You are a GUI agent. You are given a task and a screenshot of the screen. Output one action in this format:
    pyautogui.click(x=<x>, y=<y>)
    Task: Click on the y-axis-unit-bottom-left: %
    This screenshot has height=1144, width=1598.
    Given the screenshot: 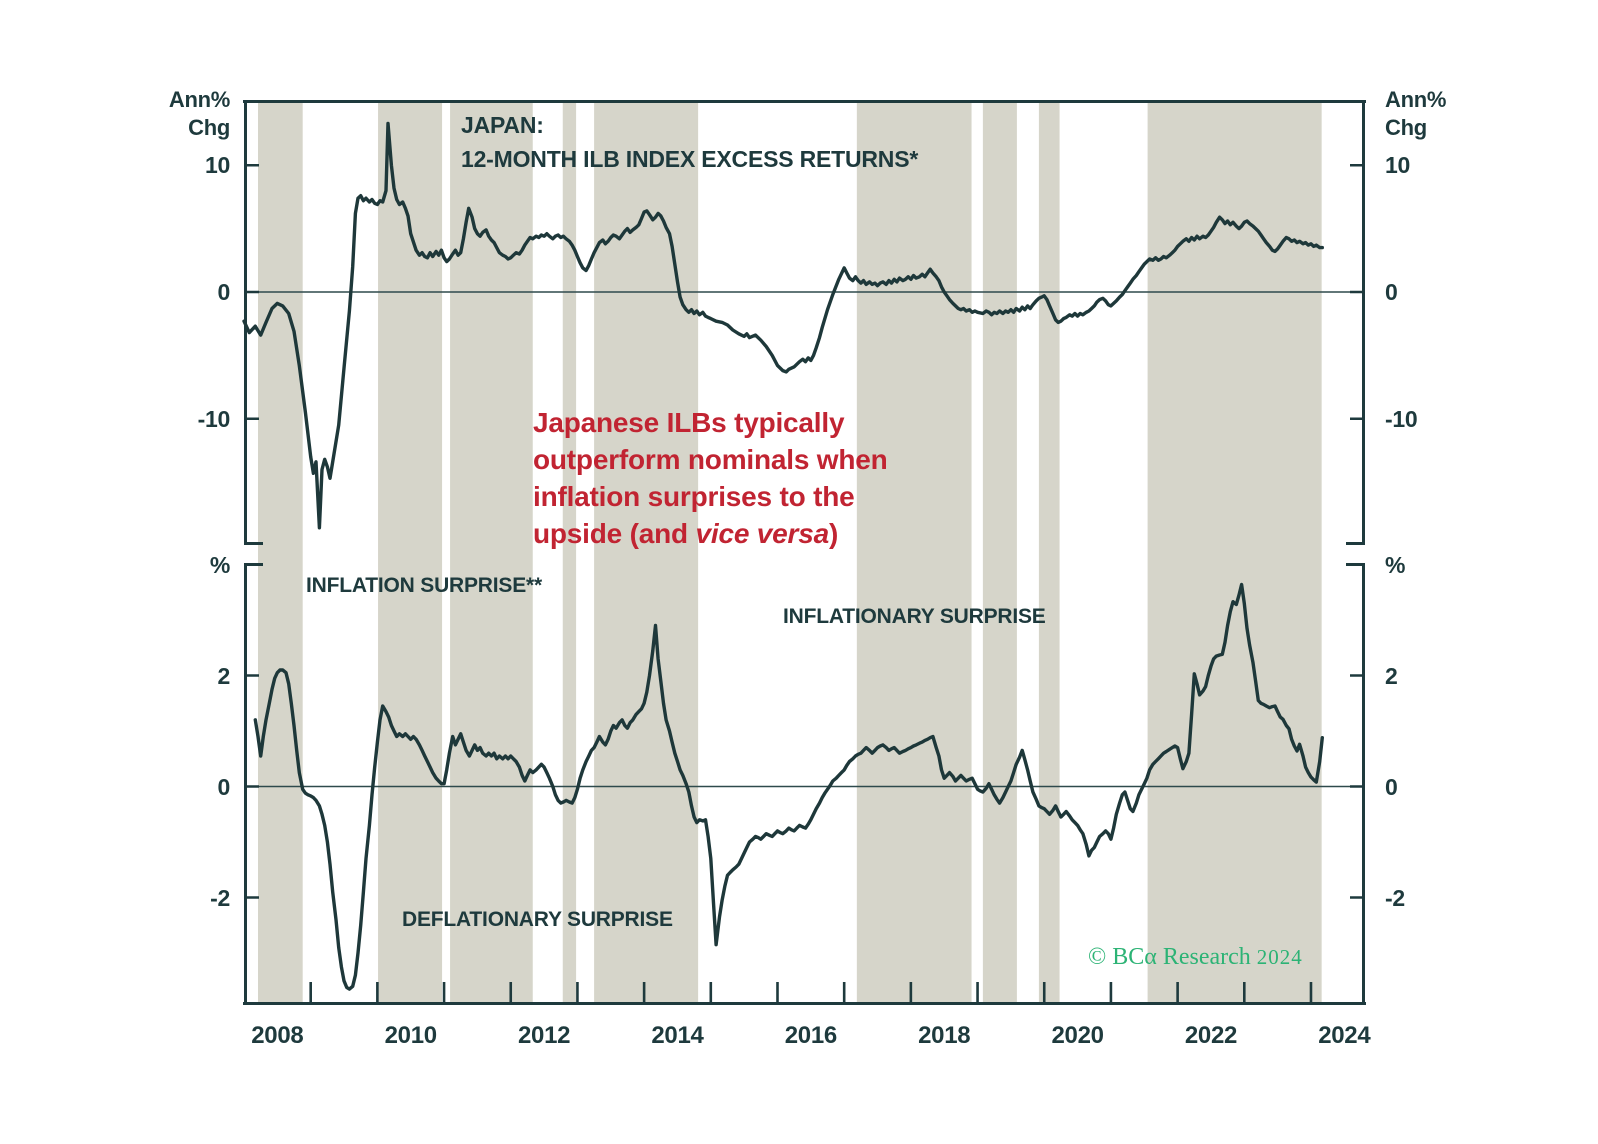 What is the action you would take?
    pyautogui.click(x=219, y=565)
    